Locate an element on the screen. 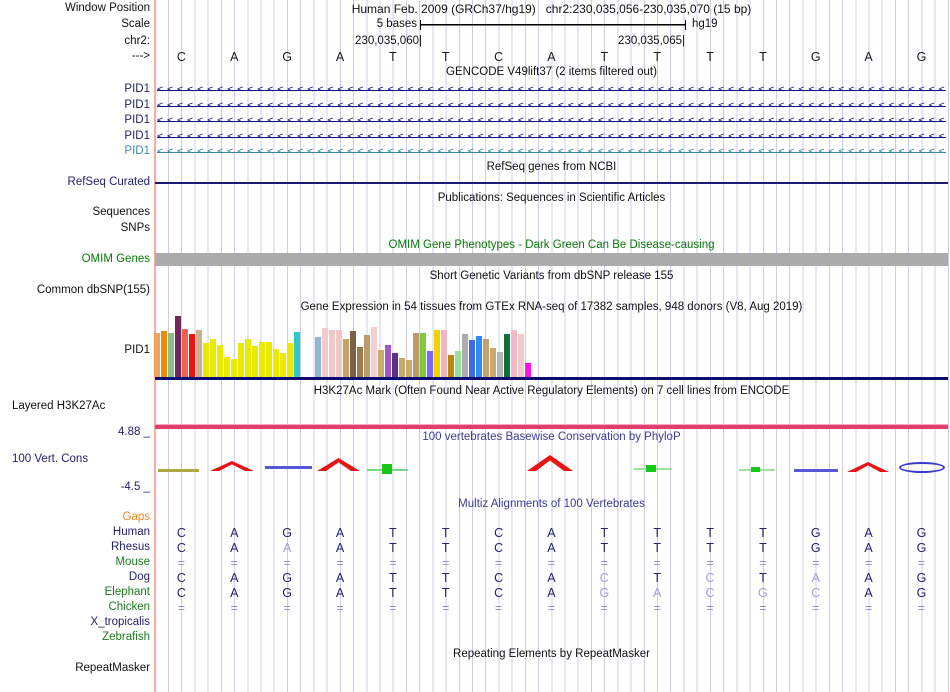 The height and width of the screenshot is (692, 950). alignment-row-chicken: = = = = = = = = = = = = = = = is located at coordinates (551, 608).